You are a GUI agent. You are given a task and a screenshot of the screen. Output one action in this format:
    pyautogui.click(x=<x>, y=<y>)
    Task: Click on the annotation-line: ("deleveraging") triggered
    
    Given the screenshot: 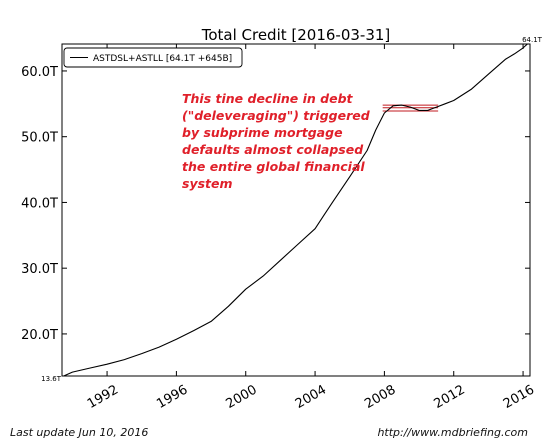 What is the action you would take?
    pyautogui.click(x=276, y=115)
    